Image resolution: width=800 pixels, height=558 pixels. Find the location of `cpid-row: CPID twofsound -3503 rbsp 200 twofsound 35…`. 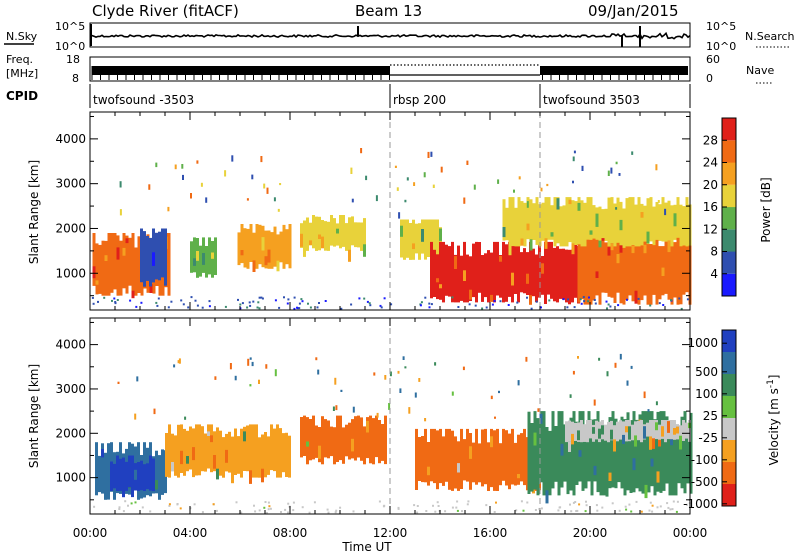

cpid-row: CPID twofsound -3503 rbsp 200 twofsound 35… is located at coordinates (348, 96).